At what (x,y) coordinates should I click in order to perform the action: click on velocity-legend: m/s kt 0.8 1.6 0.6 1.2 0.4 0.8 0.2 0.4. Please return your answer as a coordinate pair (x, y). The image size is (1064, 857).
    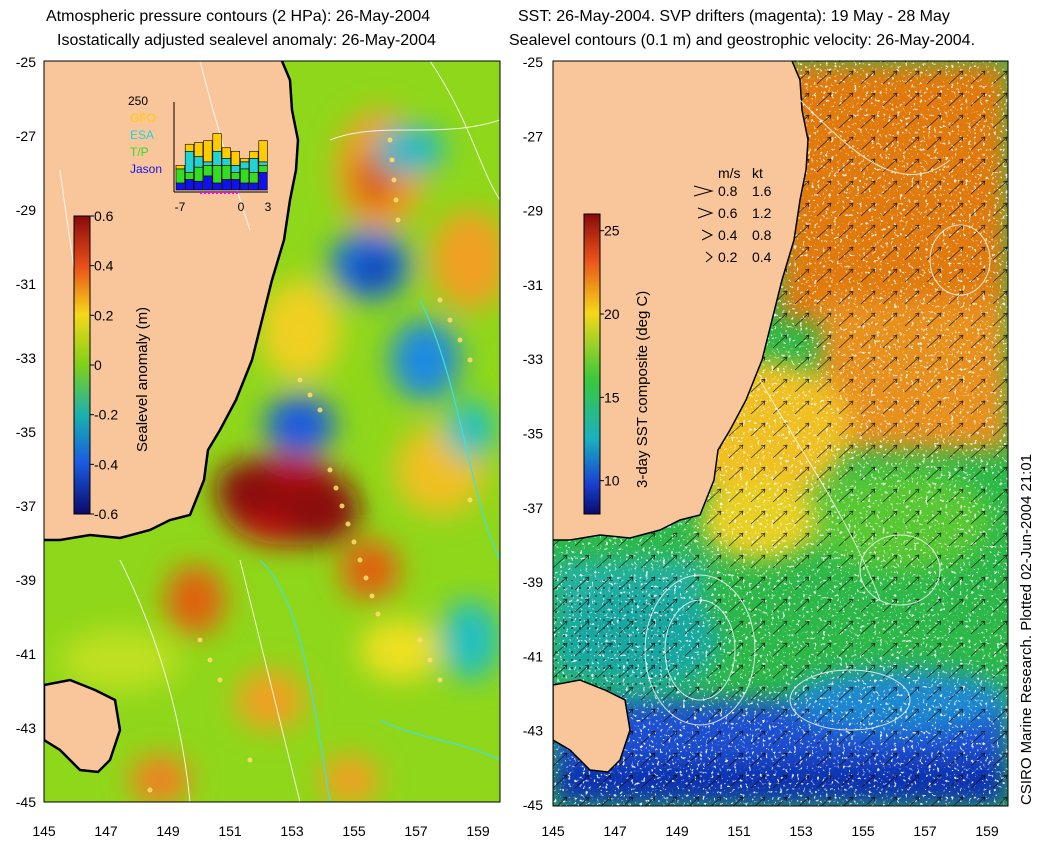
    Looking at the image, I should click on (732, 215).